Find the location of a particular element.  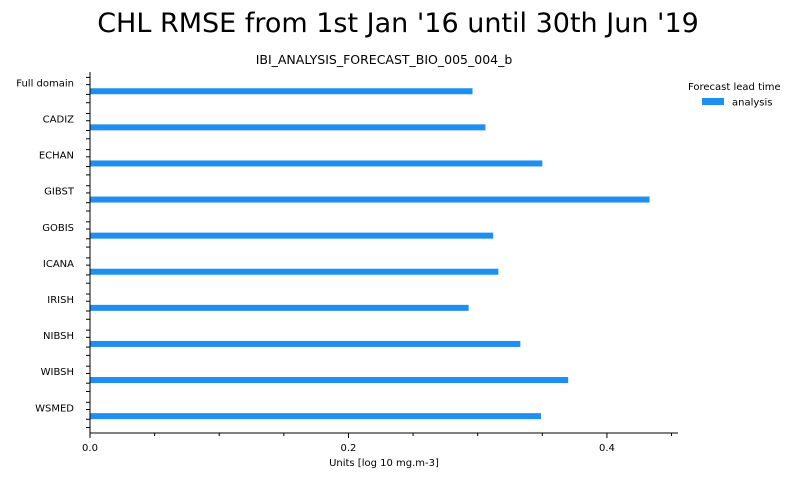

y-tick-label: GIBST is located at coordinates (59, 192).